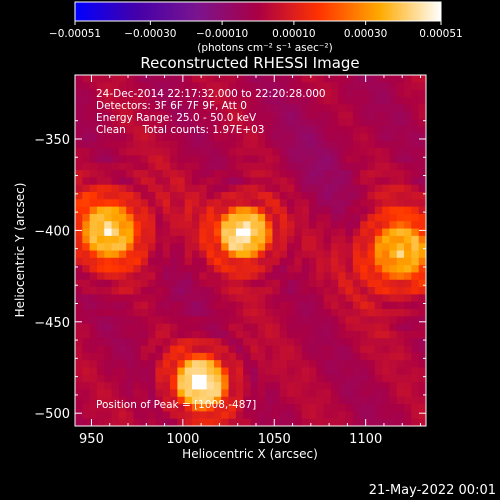 The image size is (500, 500). What do you see at coordinates (20, 250) in the screenshot?
I see `y-axis-label: Heliocentric Y (arcsec)` at bounding box center [20, 250].